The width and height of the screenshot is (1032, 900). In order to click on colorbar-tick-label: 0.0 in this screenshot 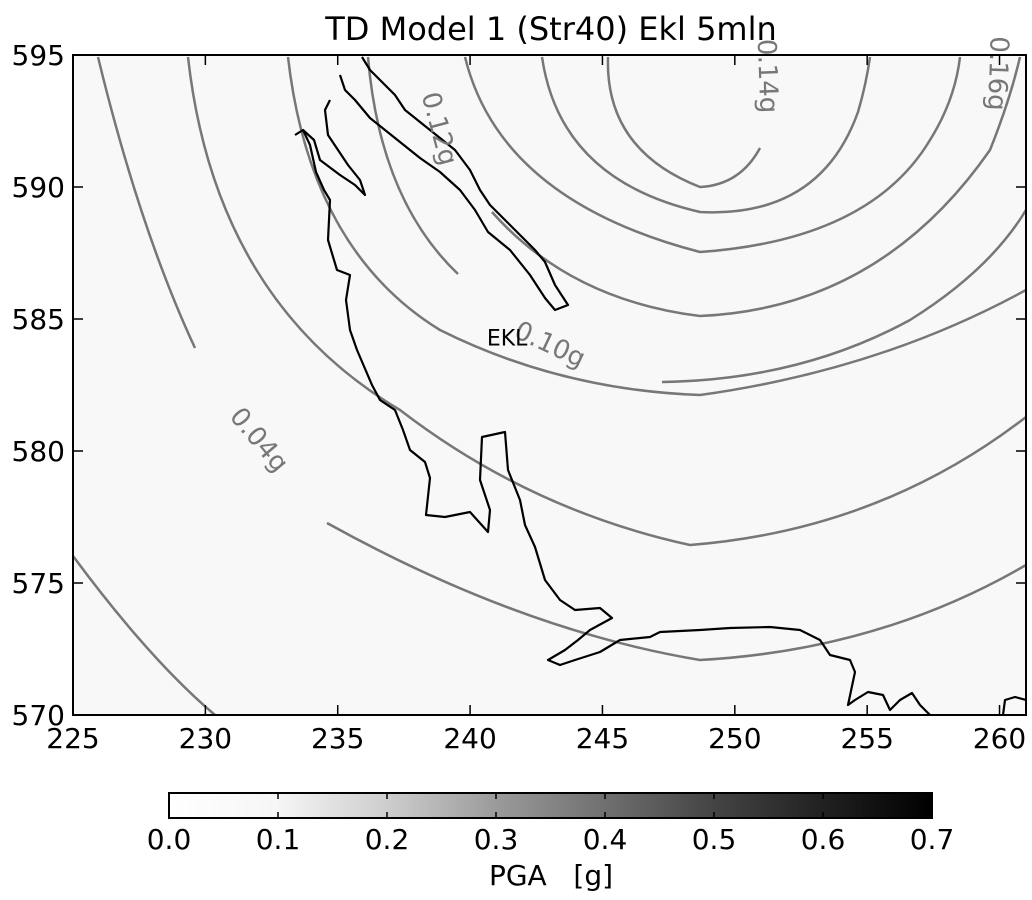, I will do `click(169, 839)`.